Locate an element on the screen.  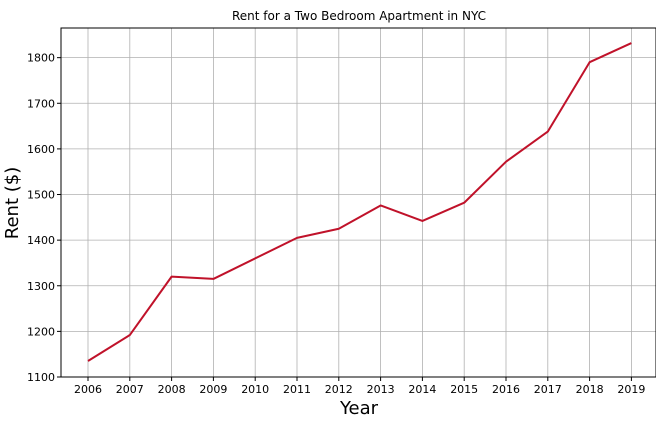
x-tick-label: 2018 is located at coordinates (590, 389).